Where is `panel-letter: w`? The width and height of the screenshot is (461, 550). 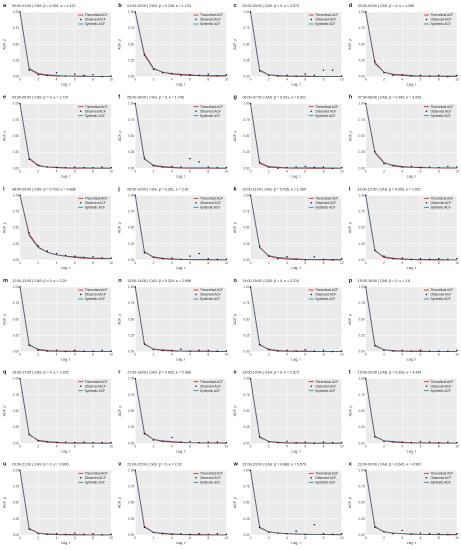
panel-letter: w is located at coordinates (236, 464).